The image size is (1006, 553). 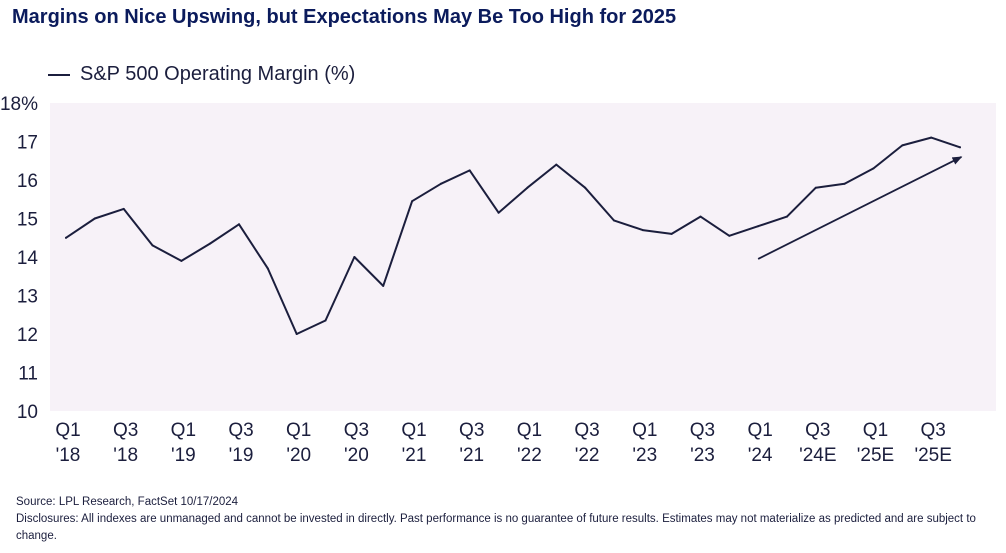 I want to click on x-tick-label-year: '24E, so click(x=817, y=455).